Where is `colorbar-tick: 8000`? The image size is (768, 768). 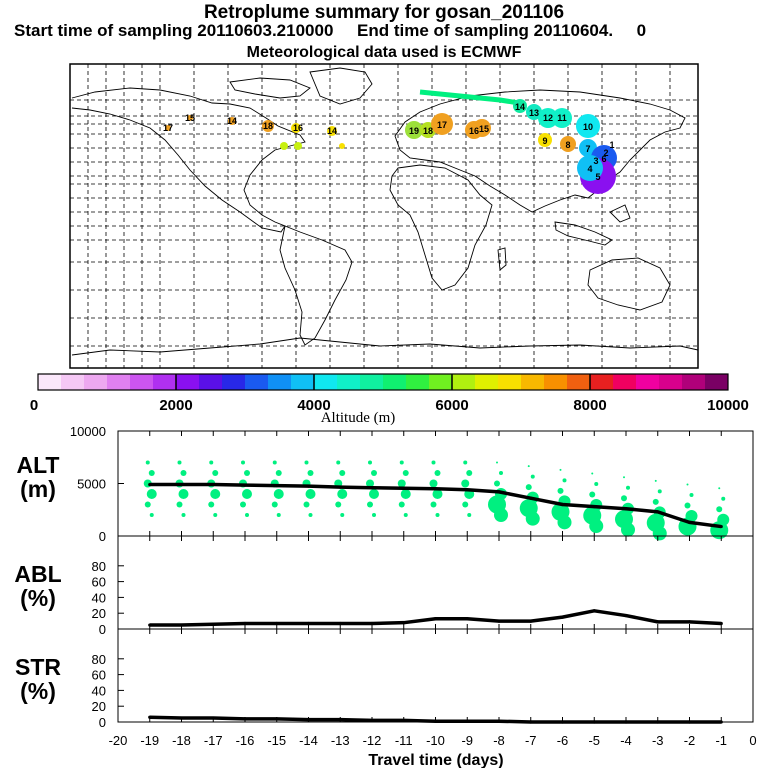 colorbar-tick: 8000 is located at coordinates (589, 405).